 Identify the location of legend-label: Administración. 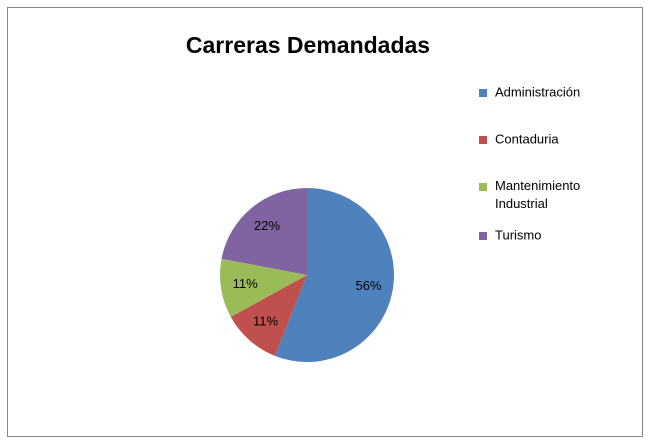
(537, 91).